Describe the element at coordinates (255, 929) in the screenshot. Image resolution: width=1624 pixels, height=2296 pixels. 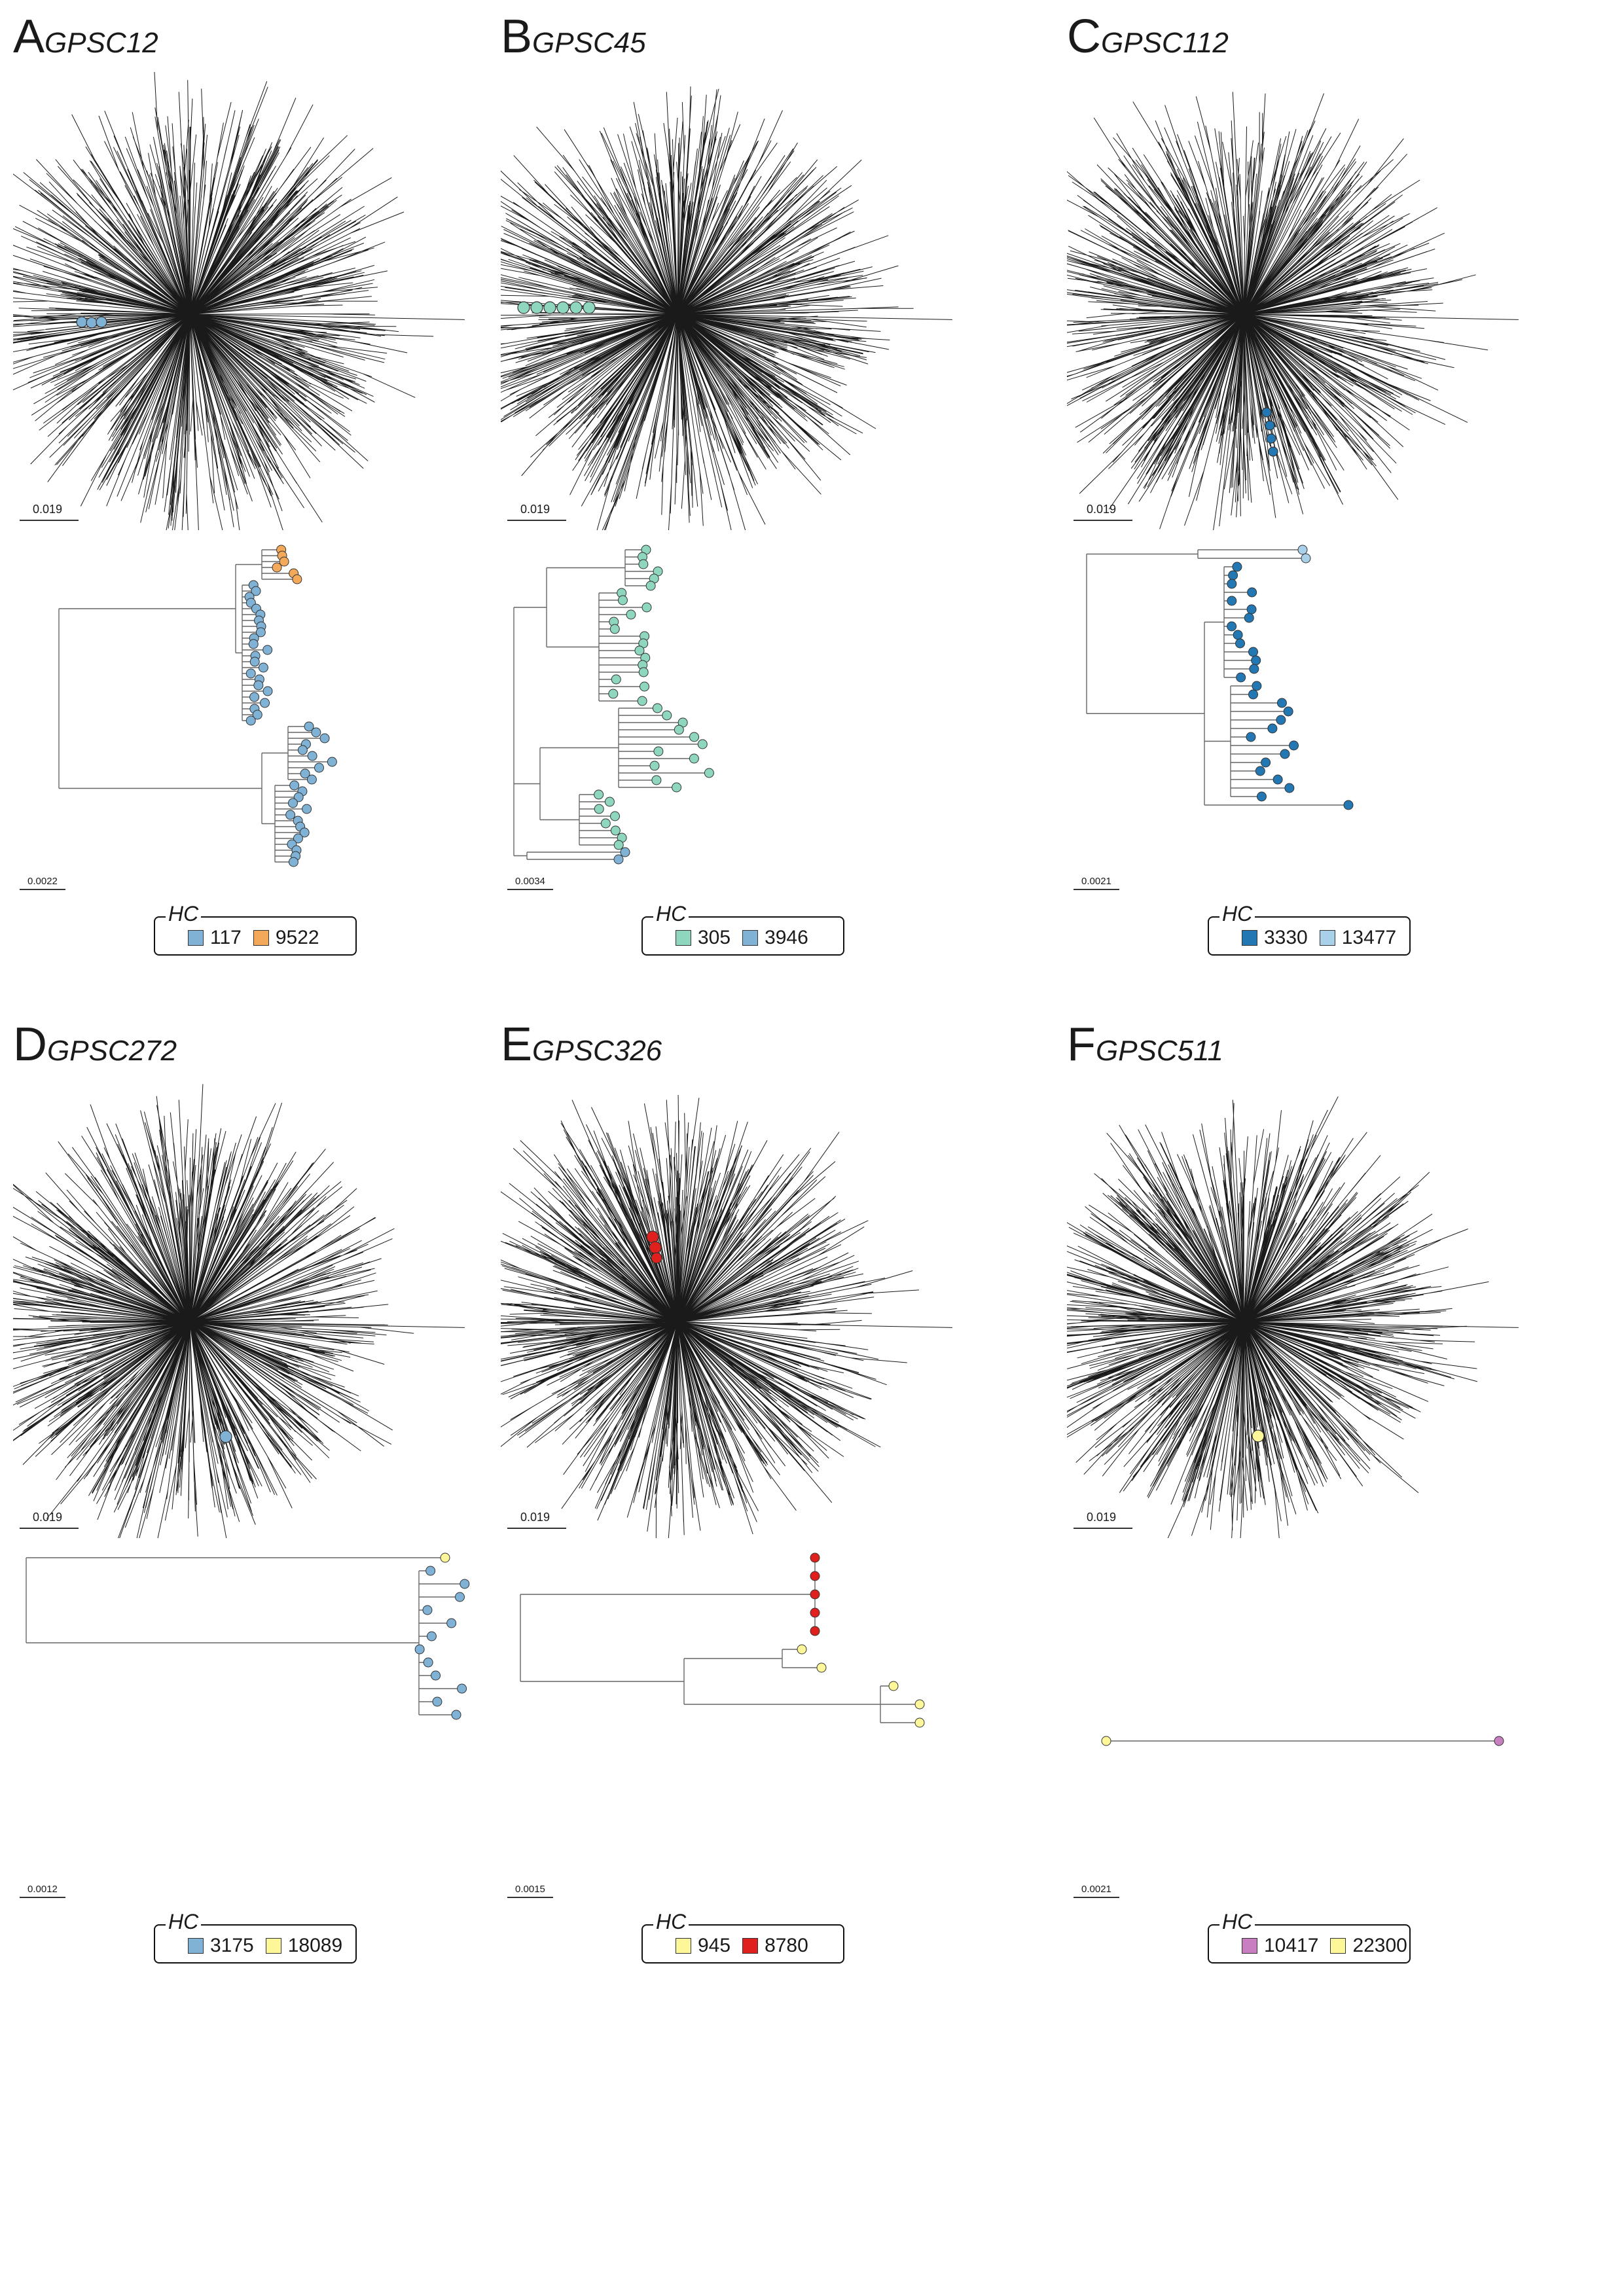
I see `hc-legend: HC 117 9522` at that location.